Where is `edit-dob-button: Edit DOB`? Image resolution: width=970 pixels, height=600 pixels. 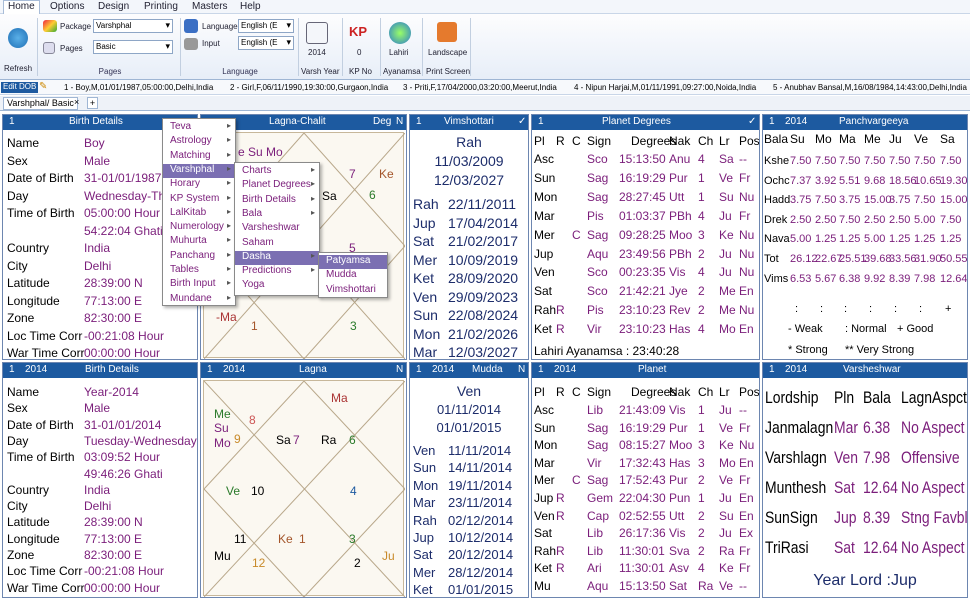 edit-dob-button: Edit DOB is located at coordinates (20, 87).